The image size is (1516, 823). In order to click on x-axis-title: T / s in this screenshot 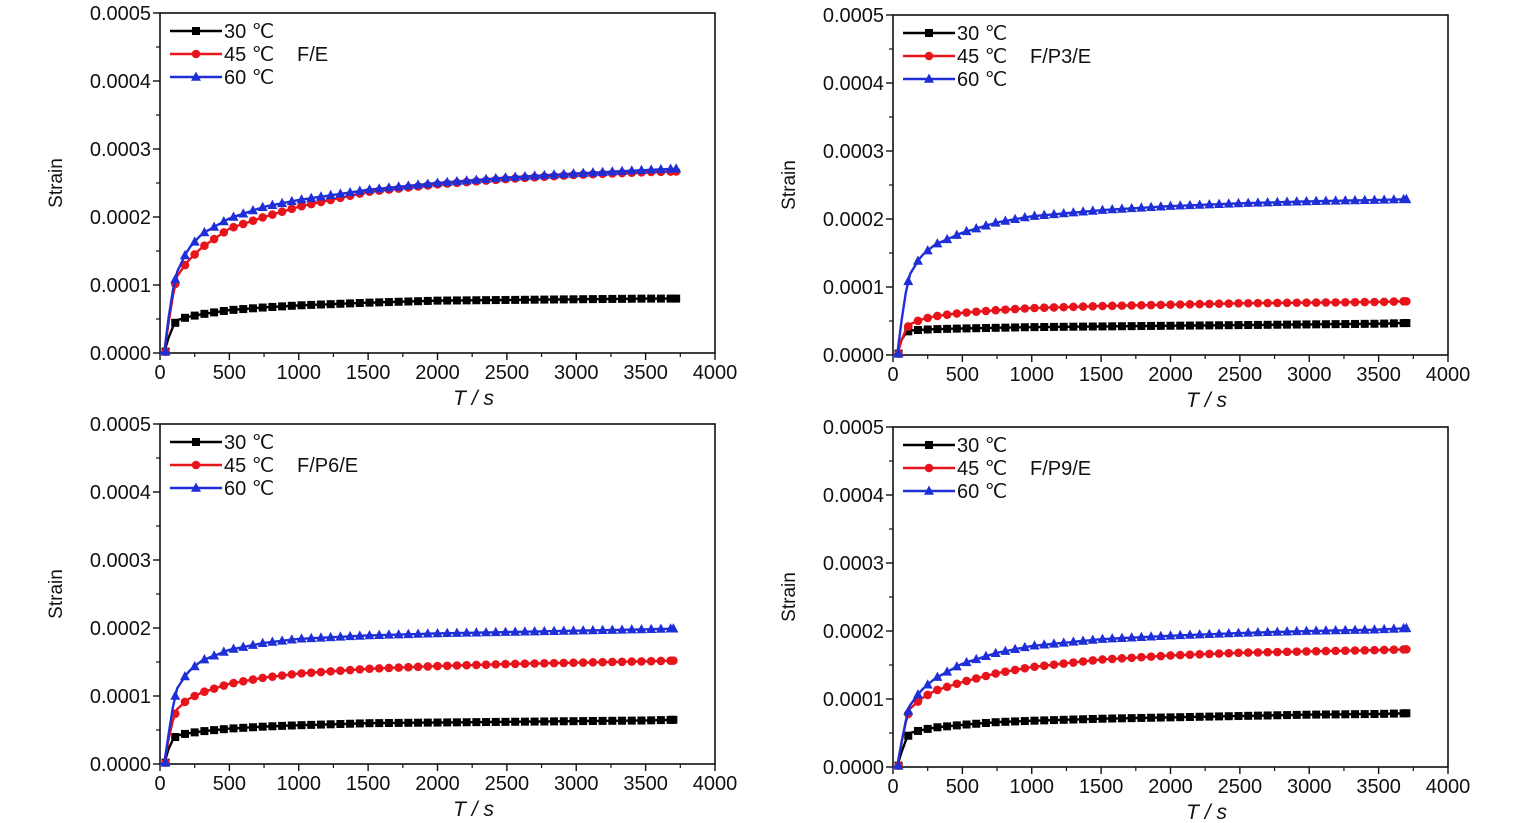, I will do `click(473, 809)`.